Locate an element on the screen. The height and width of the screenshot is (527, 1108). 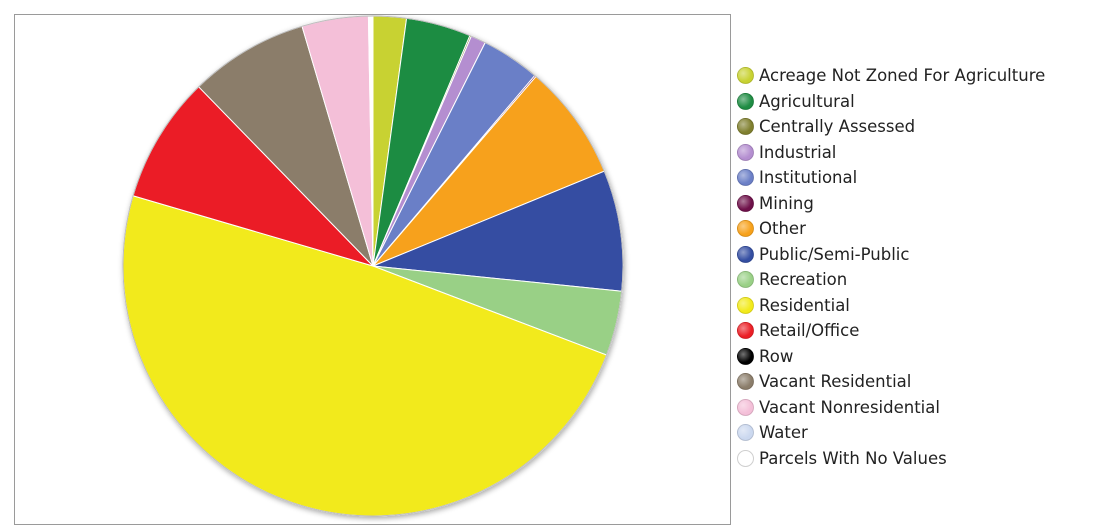
legend-label: Acreage Not Zoned For Agriculture is located at coordinates (902, 76).